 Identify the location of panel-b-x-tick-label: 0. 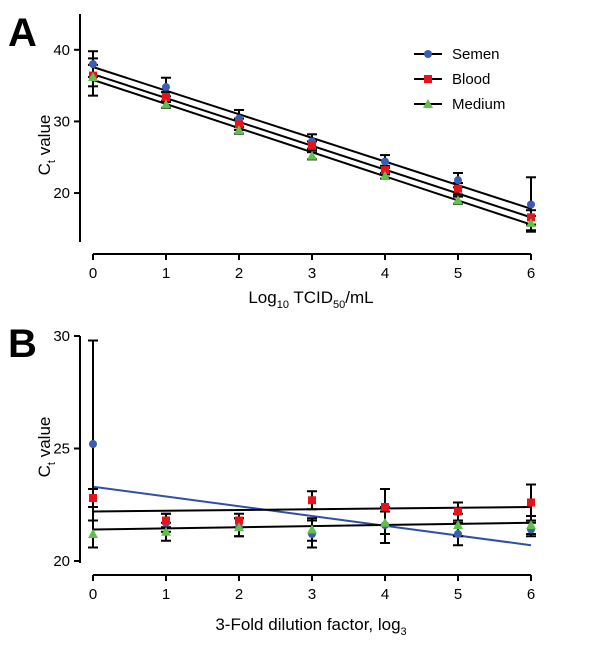
(93, 594).